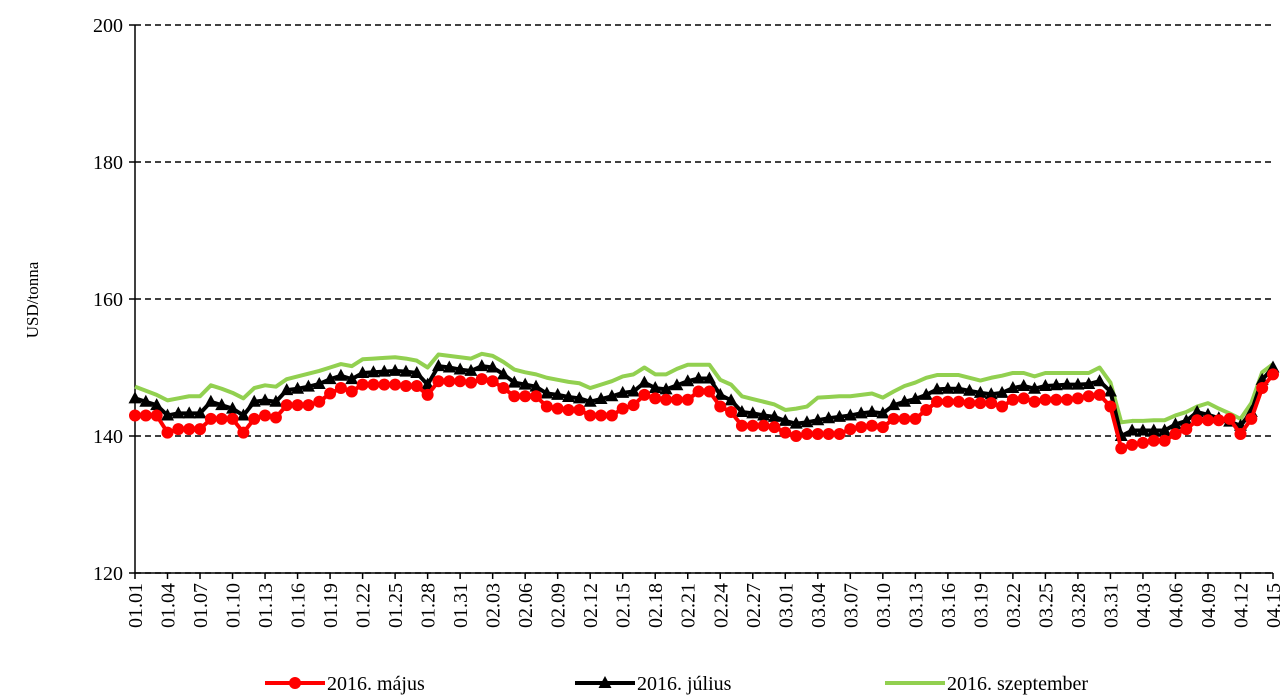  Describe the element at coordinates (916, 605) in the screenshot. I see `x-tick-label: 03.13` at that location.